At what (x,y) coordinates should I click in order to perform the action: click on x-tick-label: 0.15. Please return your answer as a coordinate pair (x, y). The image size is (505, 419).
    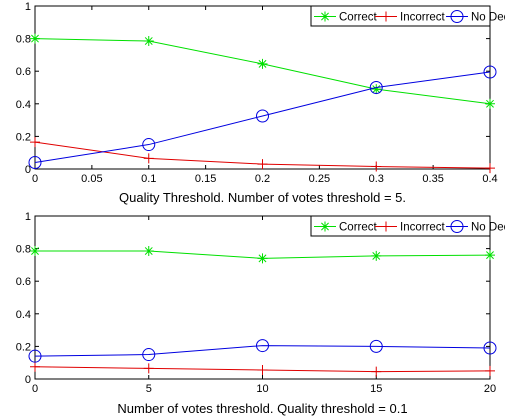
    Looking at the image, I should click on (205, 179).